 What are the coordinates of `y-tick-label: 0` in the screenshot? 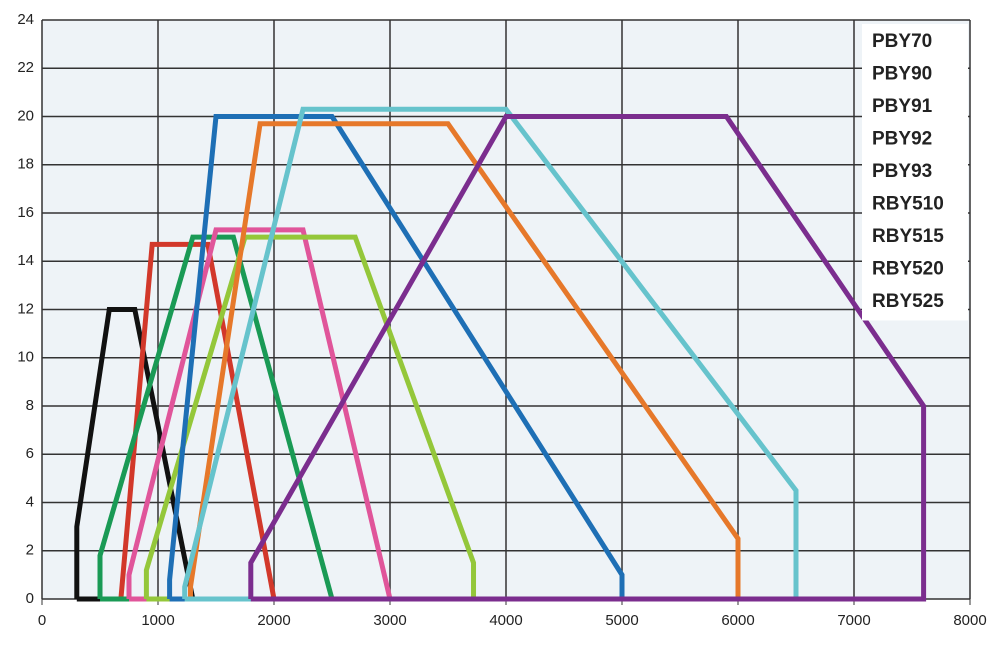 It's located at (30, 598).